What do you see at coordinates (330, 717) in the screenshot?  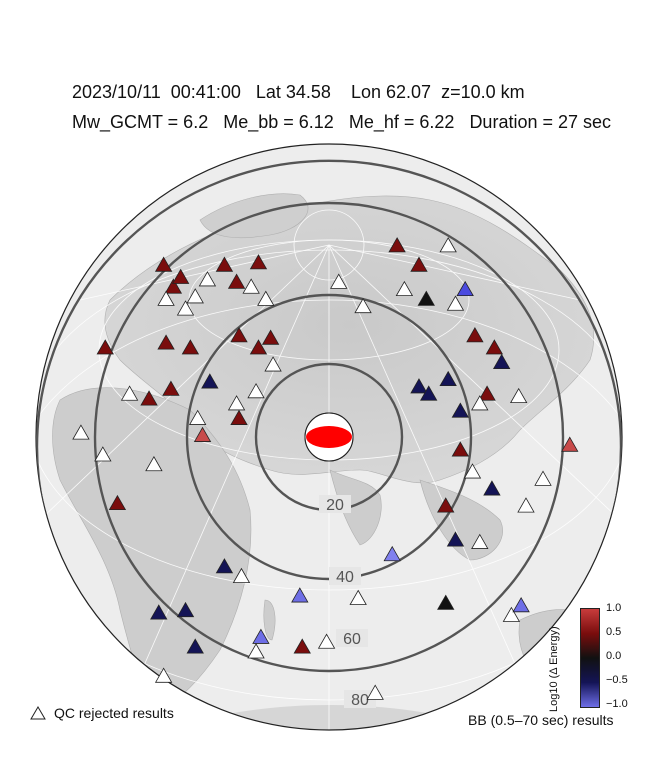 I see `antarctica-landmass` at bounding box center [330, 717].